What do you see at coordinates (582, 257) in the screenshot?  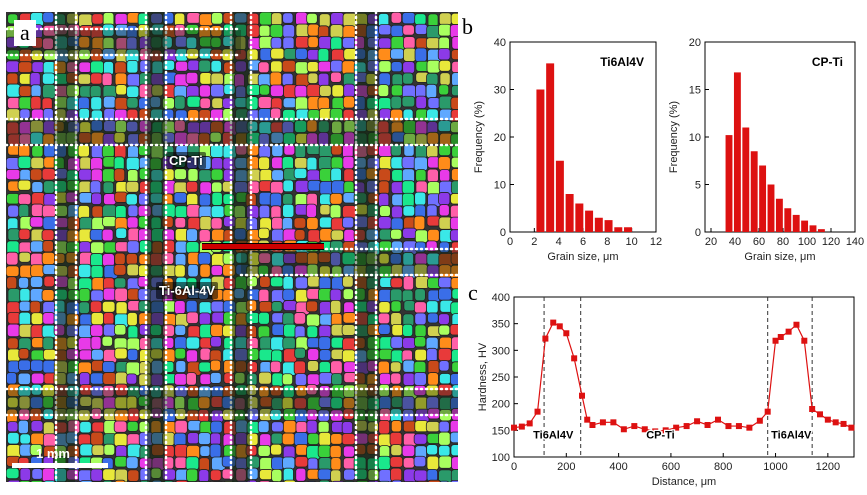 I see `x-axis-label: Grain size, μm` at bounding box center [582, 257].